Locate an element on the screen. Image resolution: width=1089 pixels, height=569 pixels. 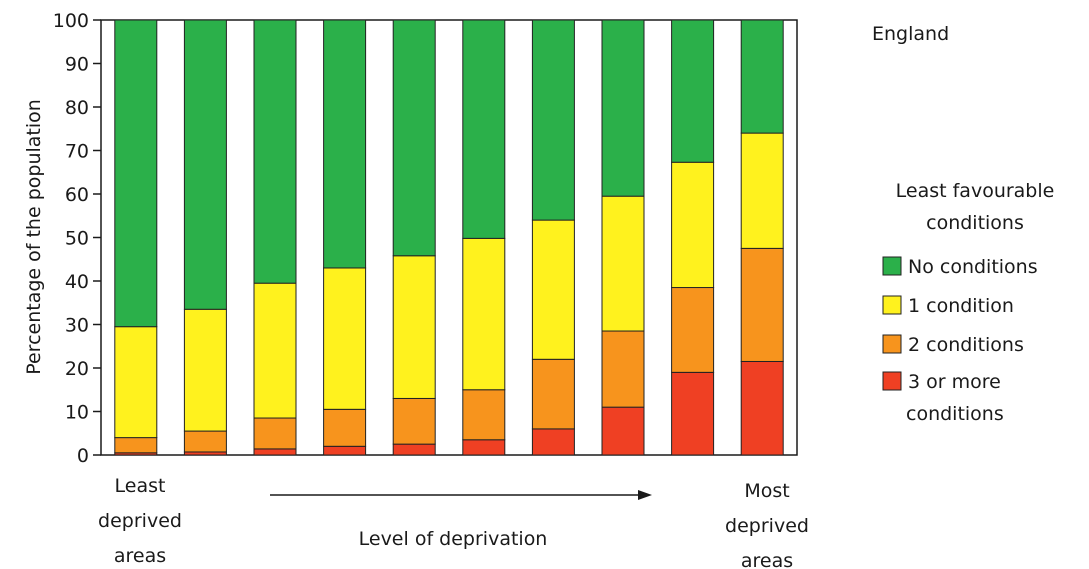
legend-label: 1 condition is located at coordinates (961, 306).